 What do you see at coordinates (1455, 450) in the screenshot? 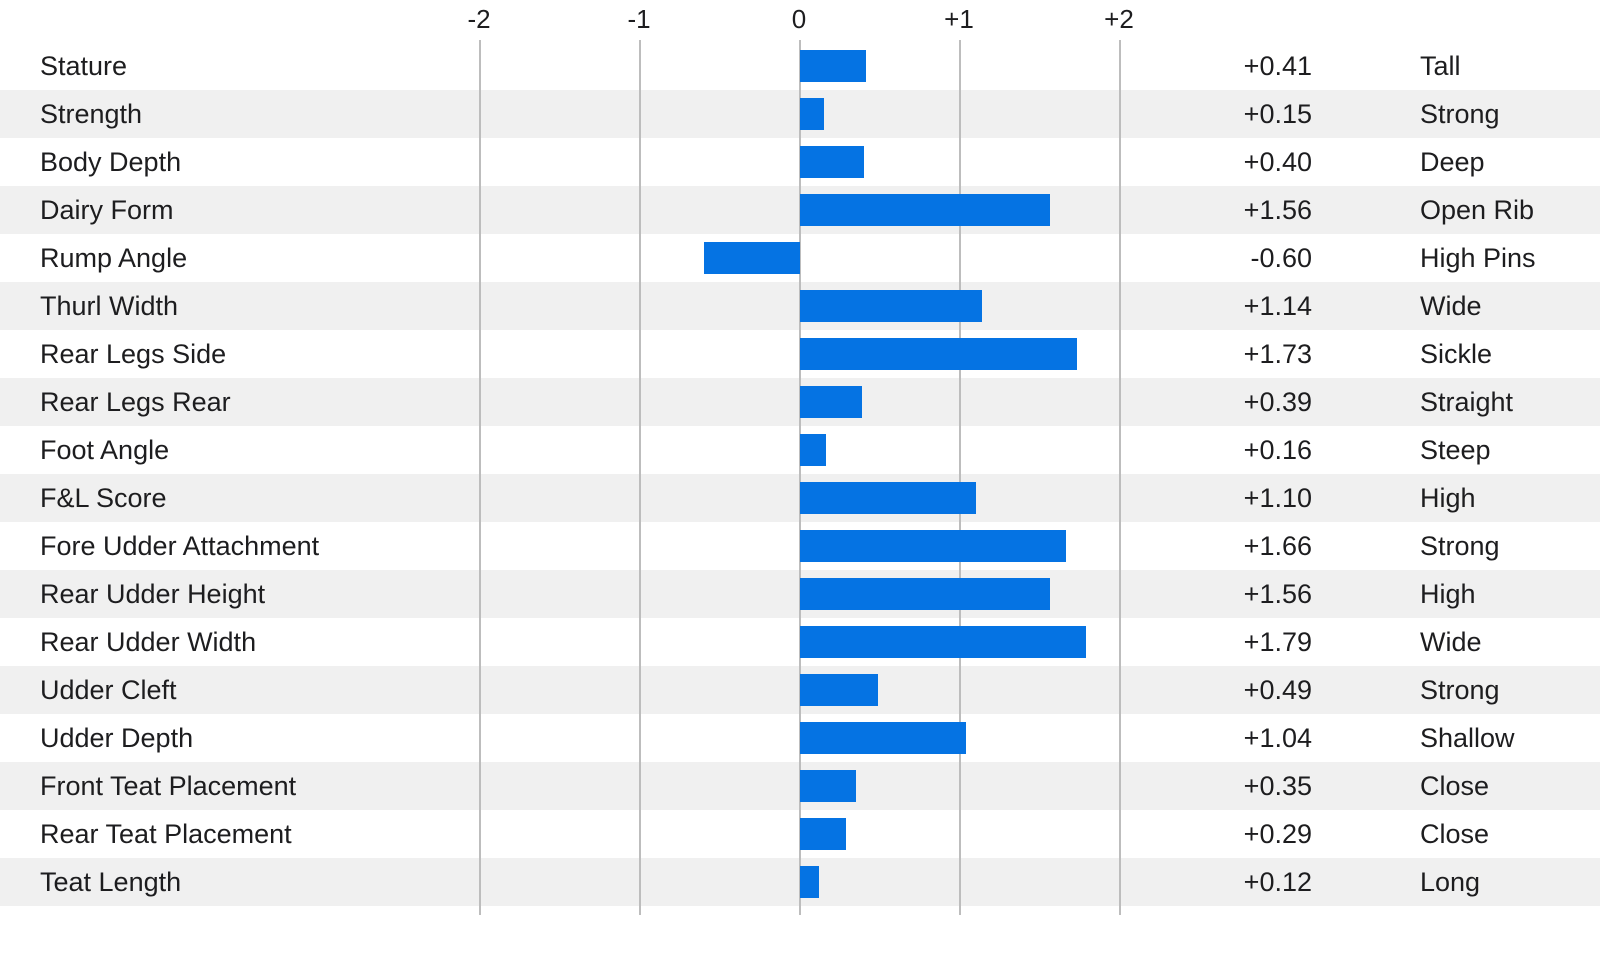
I see `trait-descriptor: Steep` at bounding box center [1455, 450].